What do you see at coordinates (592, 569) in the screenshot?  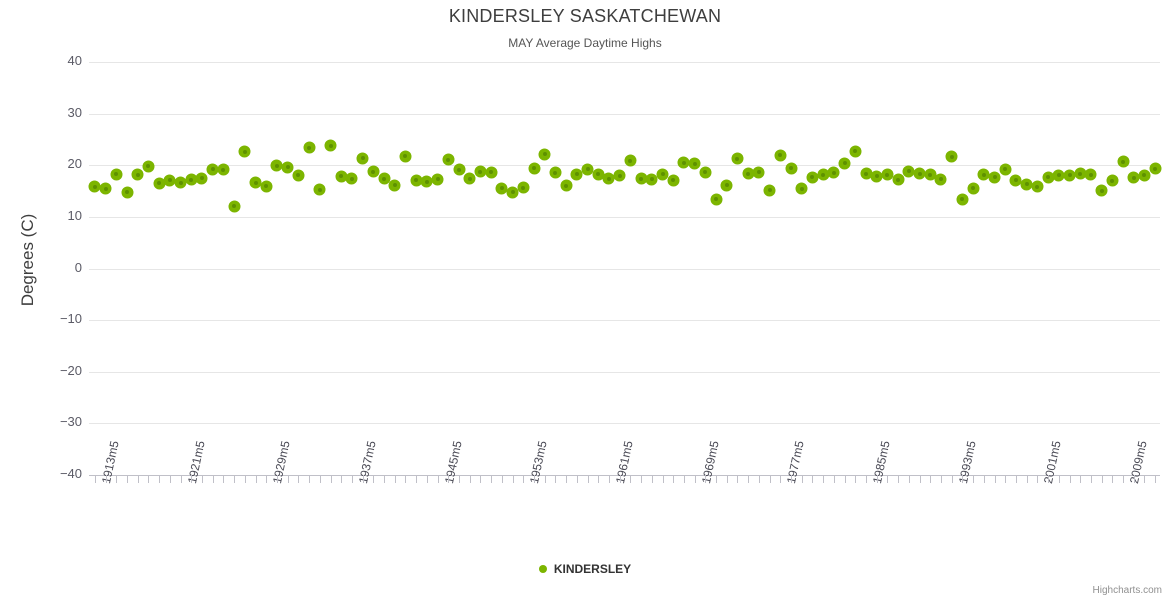 I see `legend-item-label: KINDERSLEY` at bounding box center [592, 569].